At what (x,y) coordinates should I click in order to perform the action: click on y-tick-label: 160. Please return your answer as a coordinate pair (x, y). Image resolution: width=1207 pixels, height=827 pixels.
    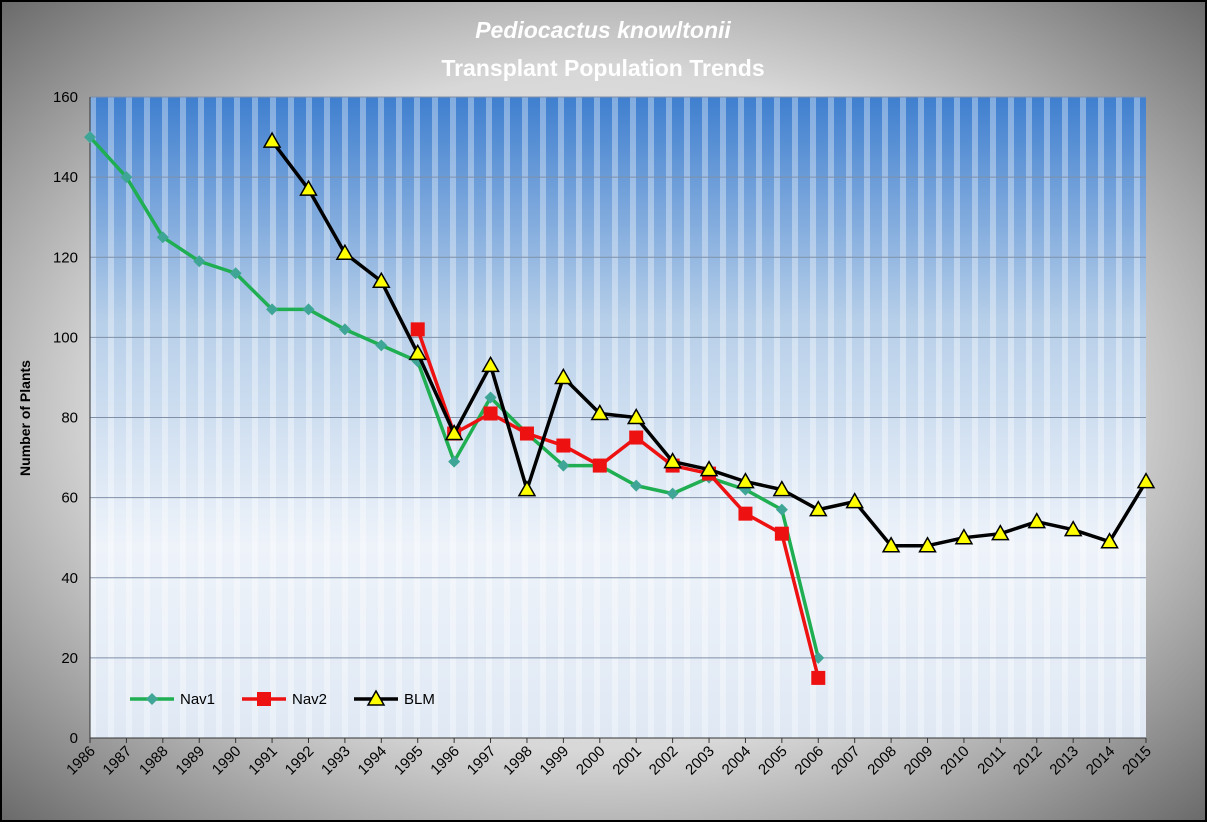
    Looking at the image, I should click on (65, 97).